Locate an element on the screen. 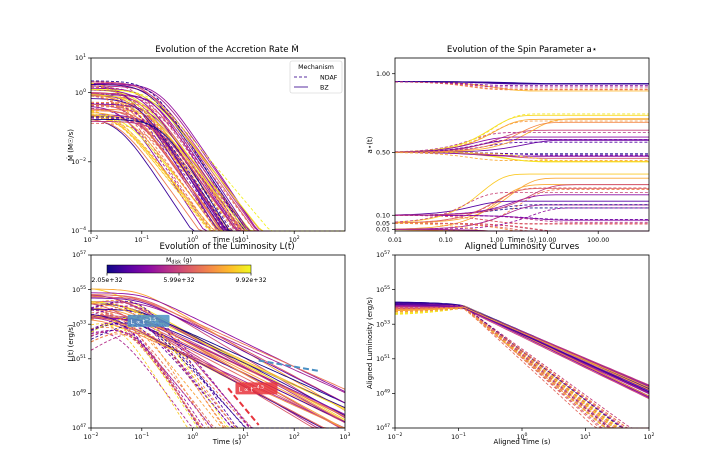 This screenshot has height=470, width=718. colorbar-tick-label: 2.05e+32 is located at coordinates (106, 280).